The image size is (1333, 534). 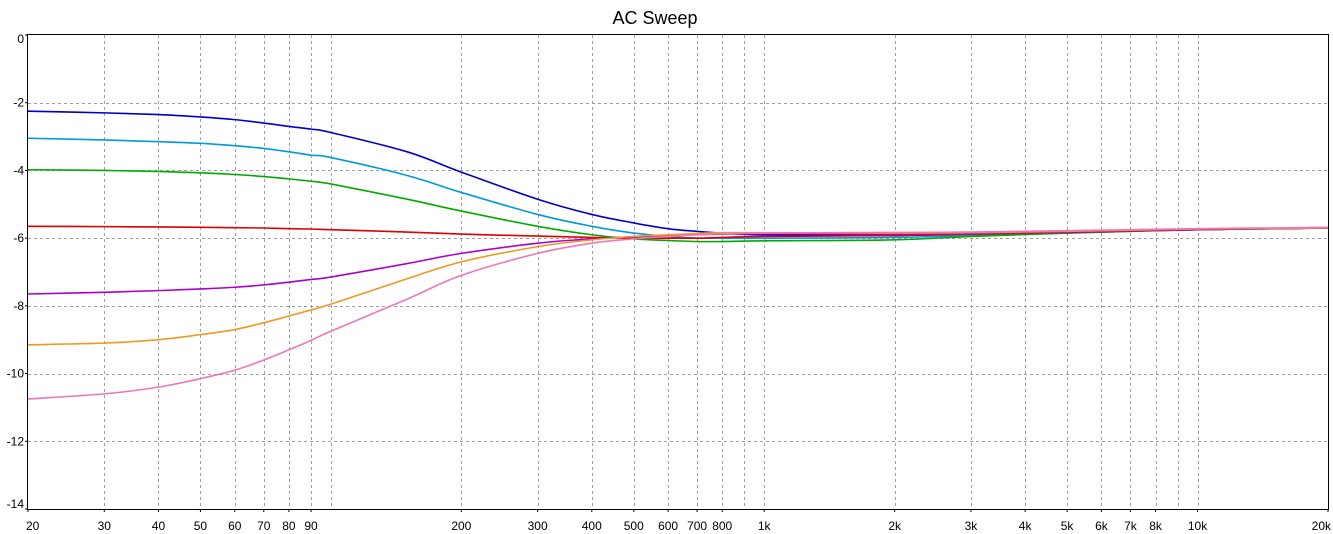 I want to click on x-tick-label: 2k, so click(x=895, y=526).